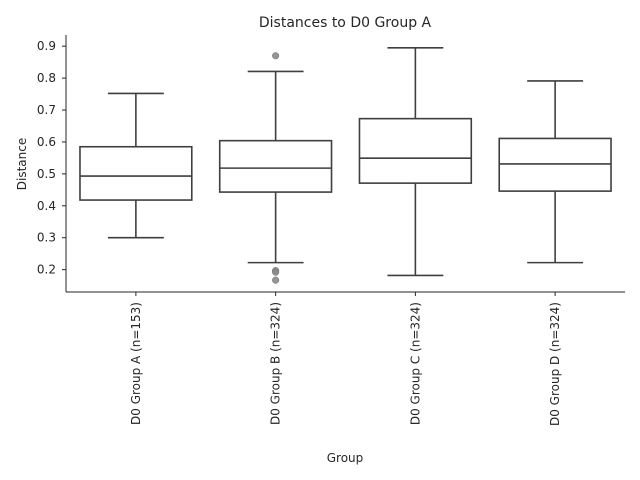 Image resolution: width=640 pixels, height=480 pixels. I want to click on y-tick-label: 0.5, so click(46, 174).